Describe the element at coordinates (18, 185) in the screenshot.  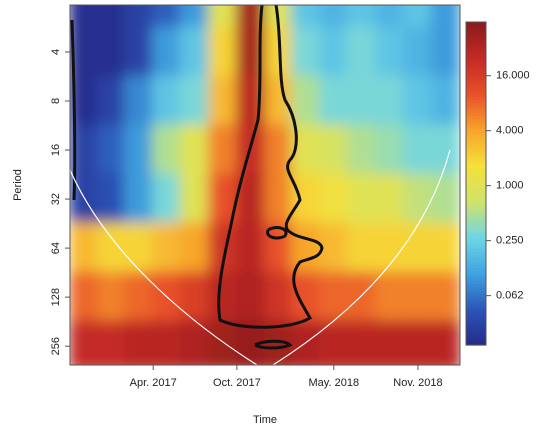
I see `y-axis-title: Period` at that location.